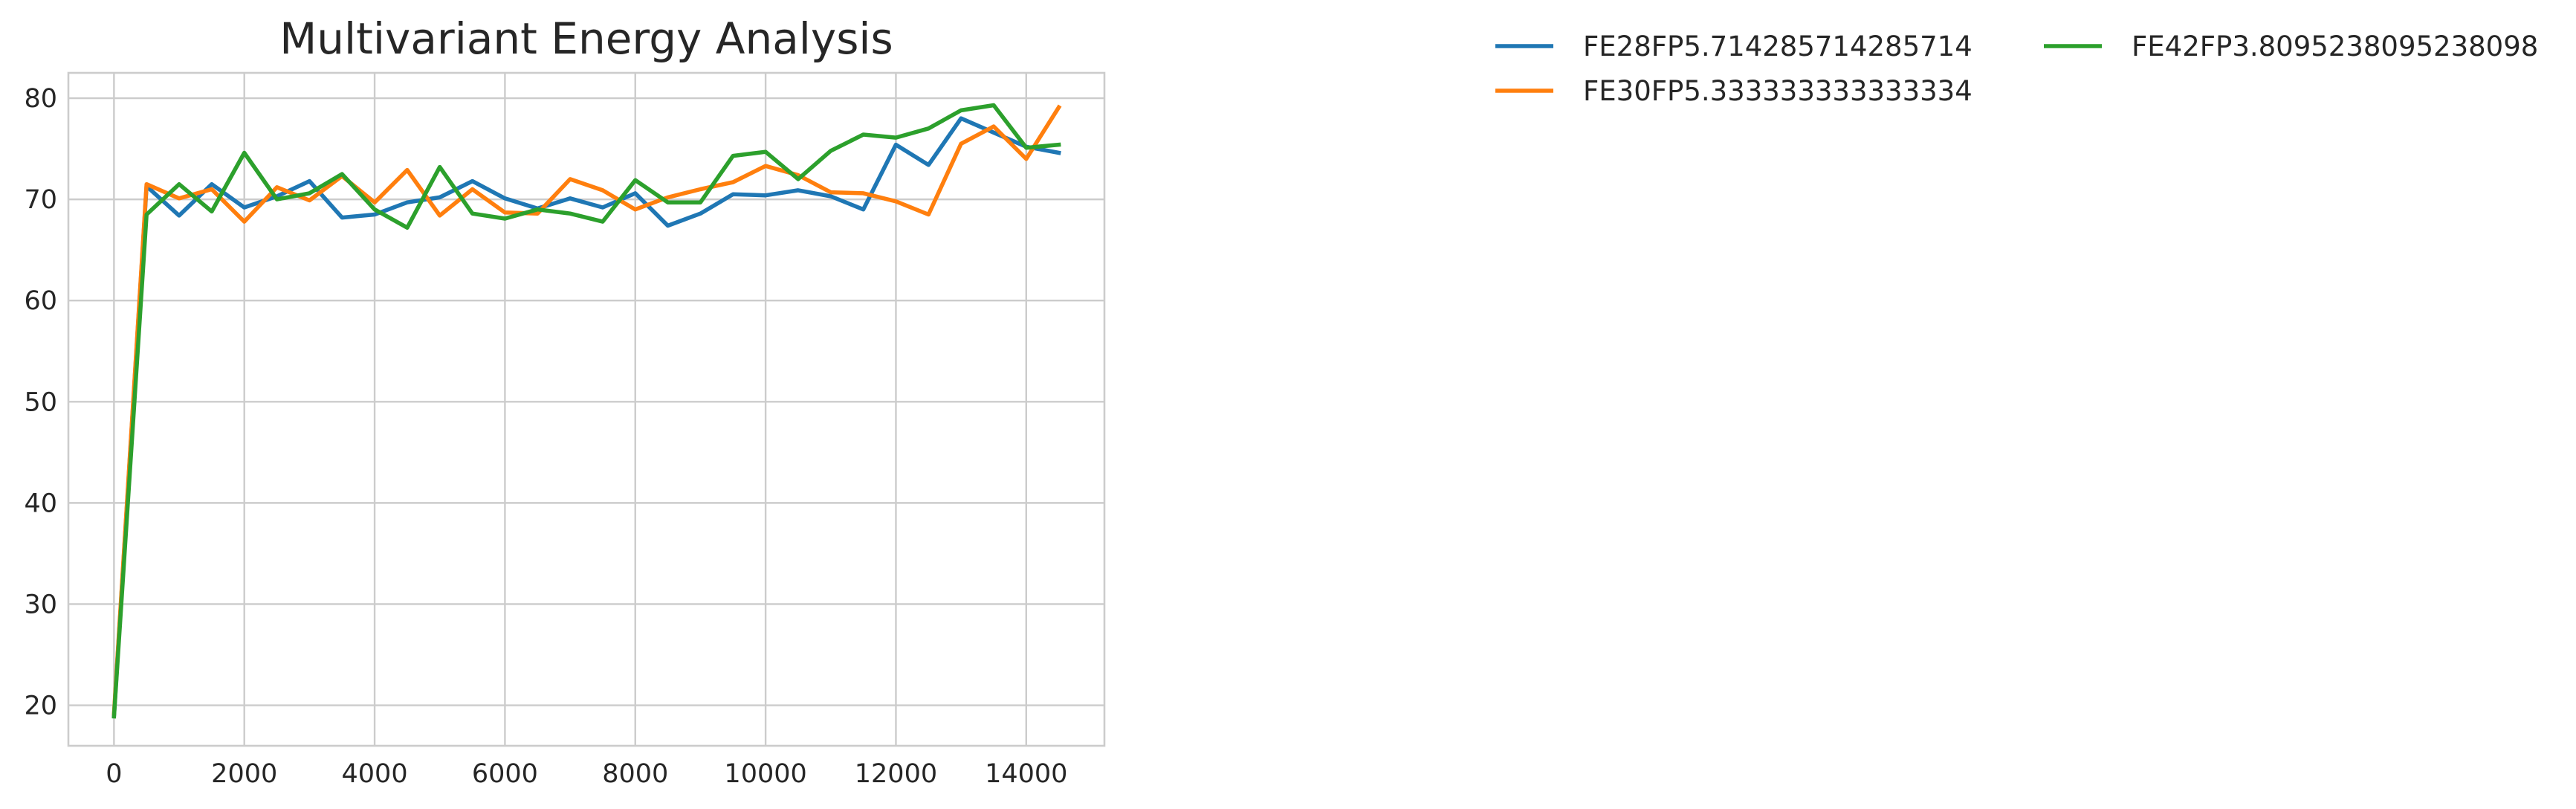  I want to click on x-tick-label: 4000, so click(375, 774).